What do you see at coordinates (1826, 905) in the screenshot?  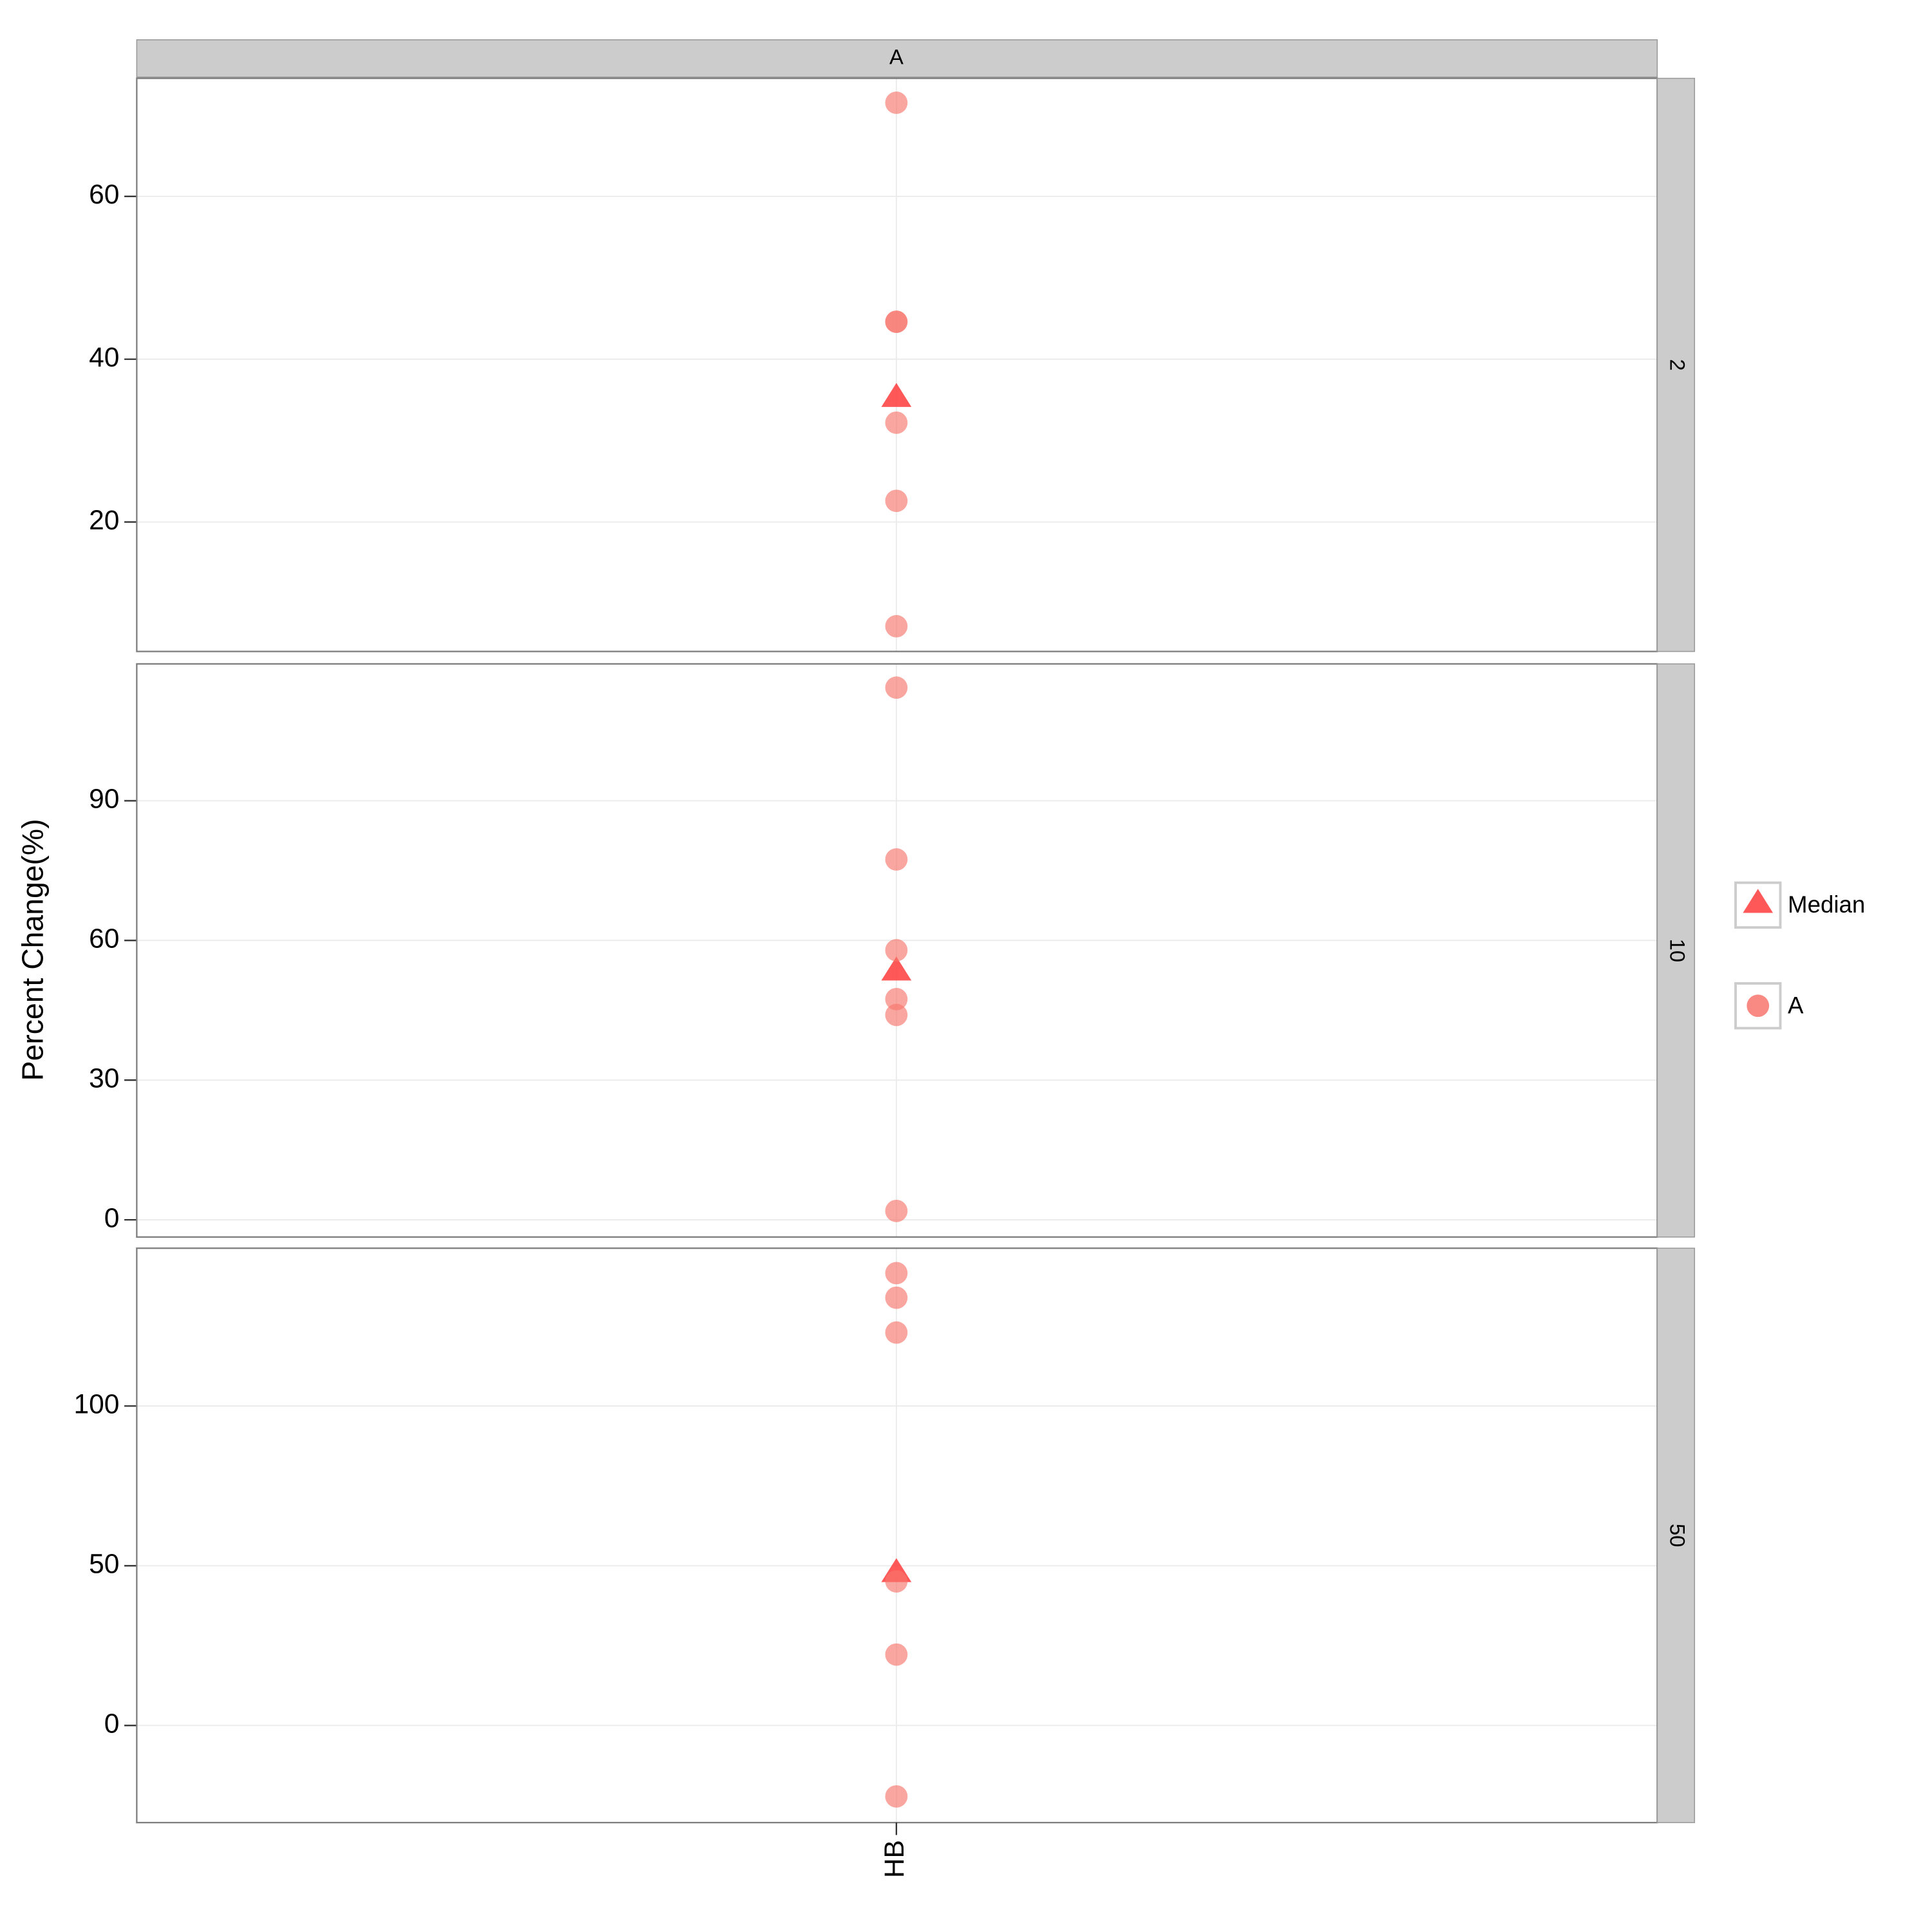 I see `legend-label: Median` at bounding box center [1826, 905].